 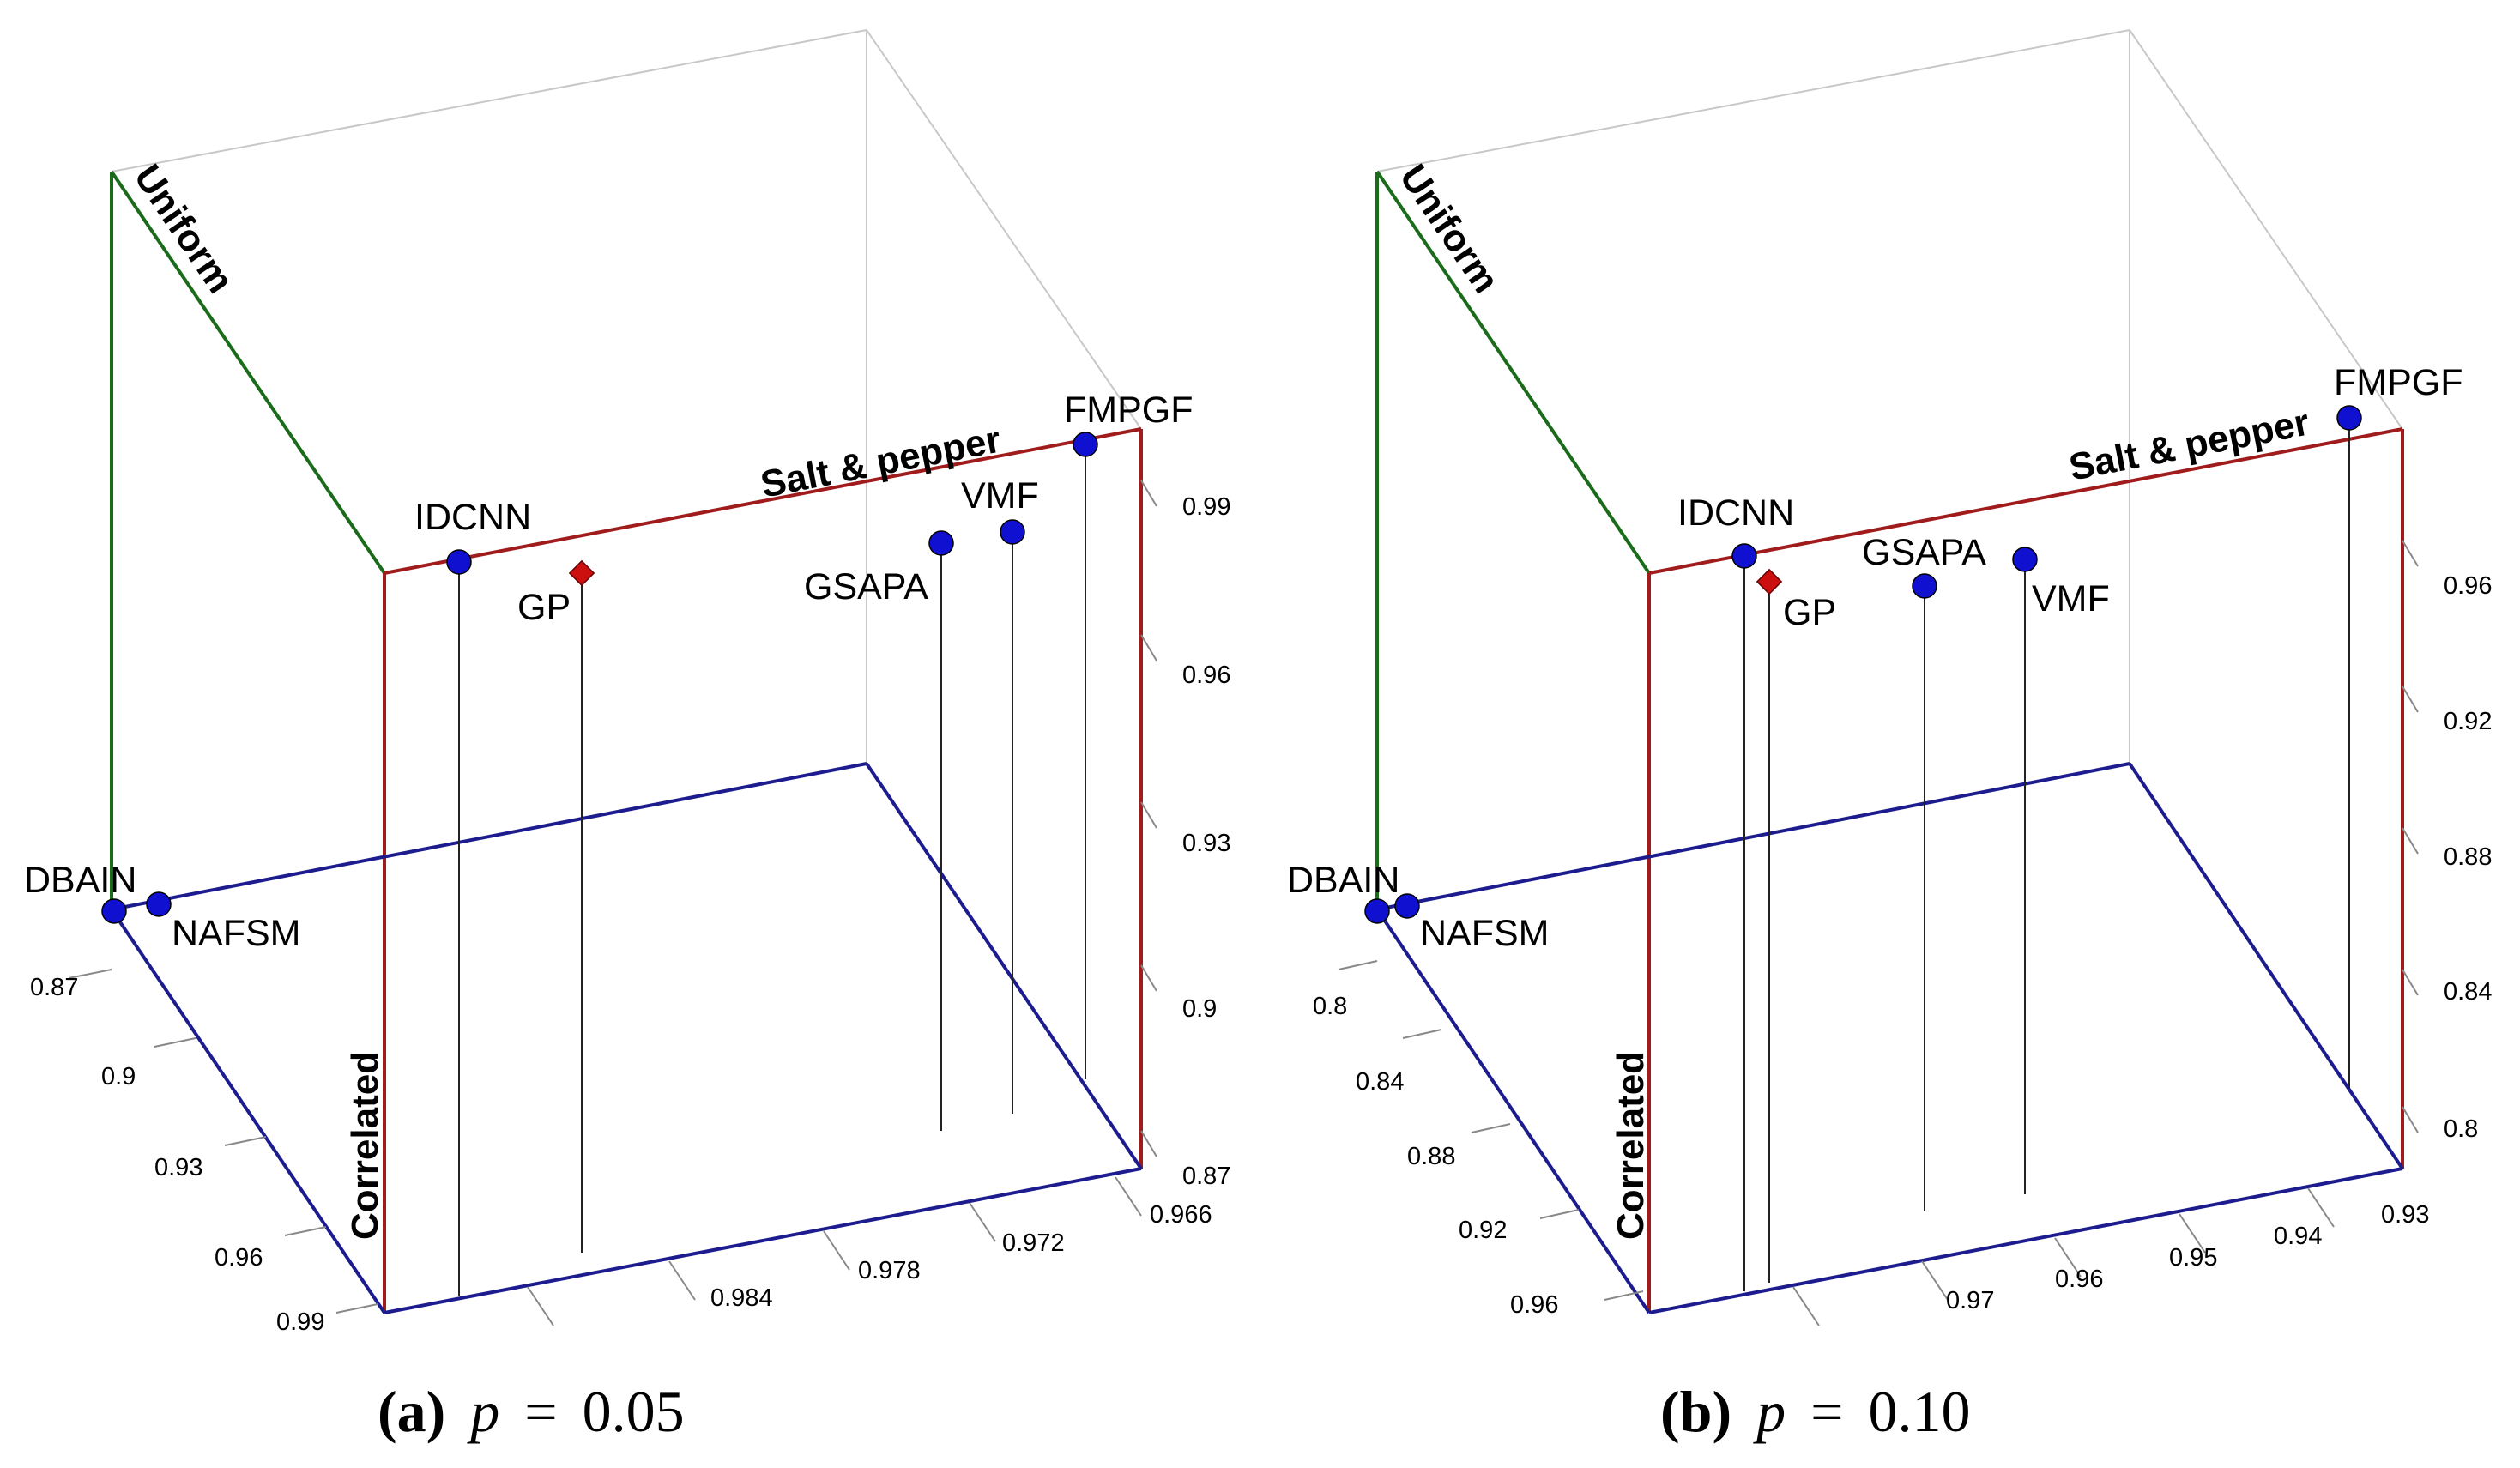 I want to click on label-vmf-a: VMF, so click(x=1000, y=496).